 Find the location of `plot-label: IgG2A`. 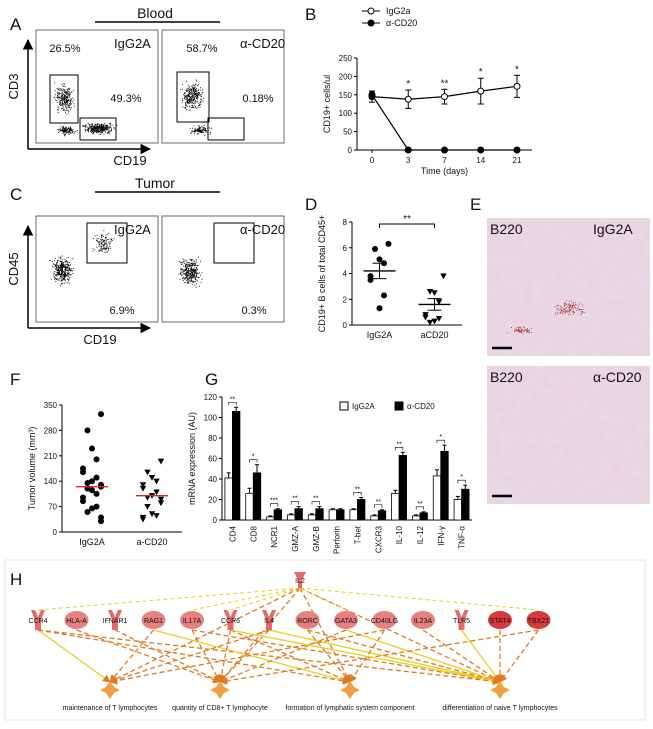

plot-label: IgG2A is located at coordinates (132, 229).